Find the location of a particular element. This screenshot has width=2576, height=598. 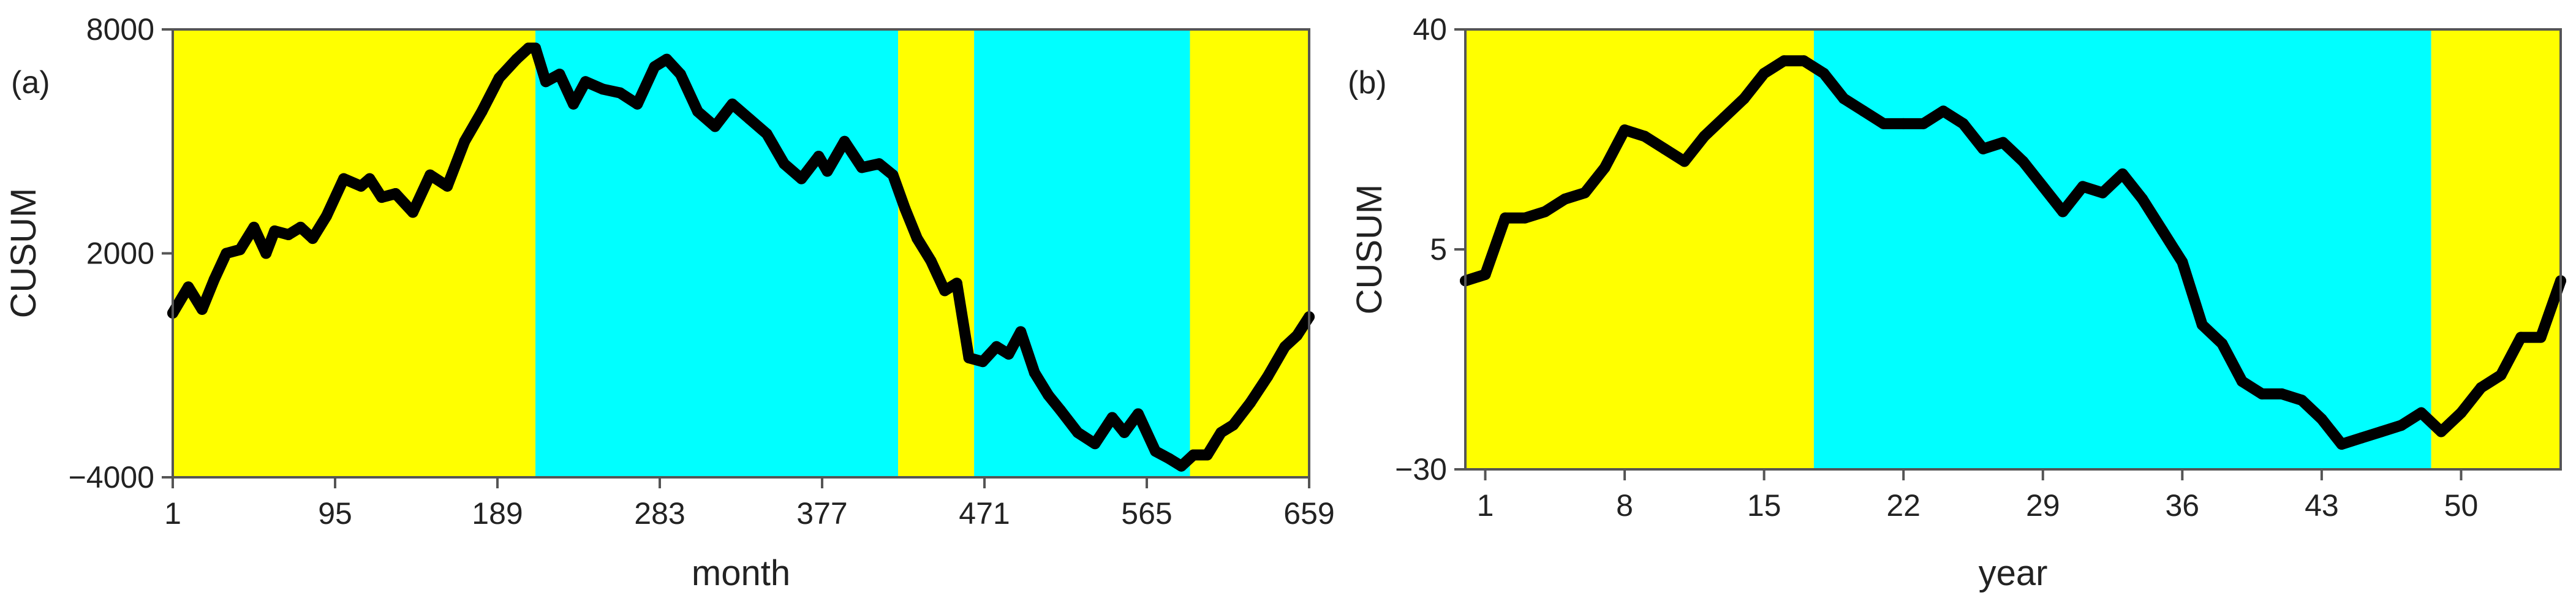

panel-a-y-tick-label: 2000 is located at coordinates (120, 254).